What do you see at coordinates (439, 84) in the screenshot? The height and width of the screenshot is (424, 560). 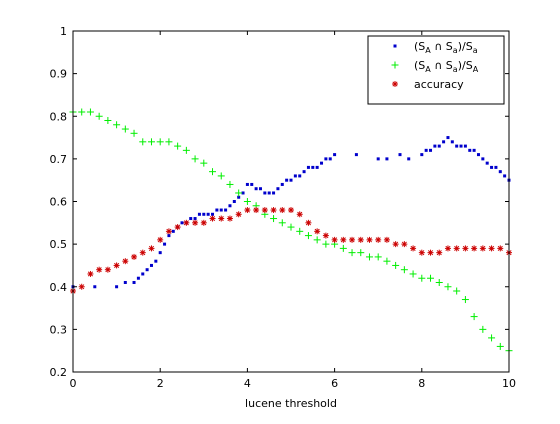 I see `legend-label-2: accuracy` at bounding box center [439, 84].